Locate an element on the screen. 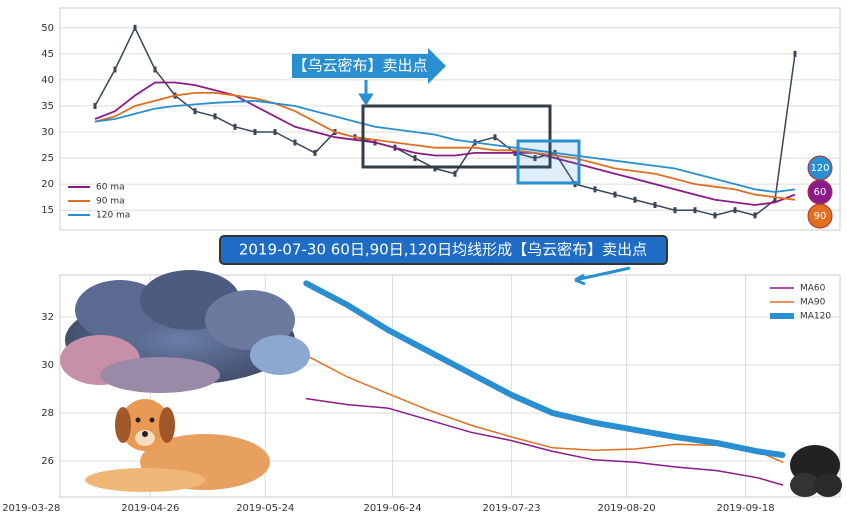 The image size is (847, 524). y-tick-label: 32 is located at coordinates (47, 317).